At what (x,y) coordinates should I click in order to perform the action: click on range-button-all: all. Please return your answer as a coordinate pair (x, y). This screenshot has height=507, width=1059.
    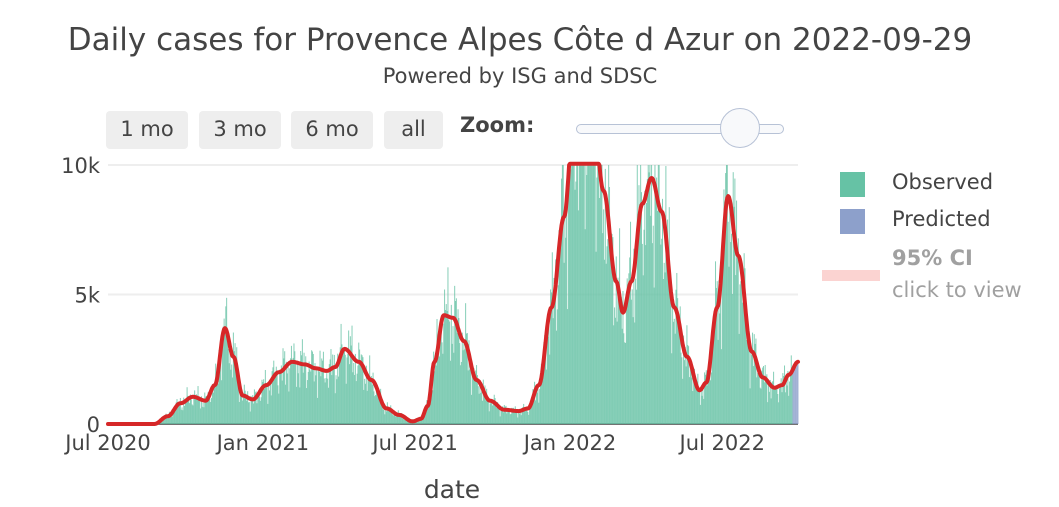
    Looking at the image, I should click on (413, 130).